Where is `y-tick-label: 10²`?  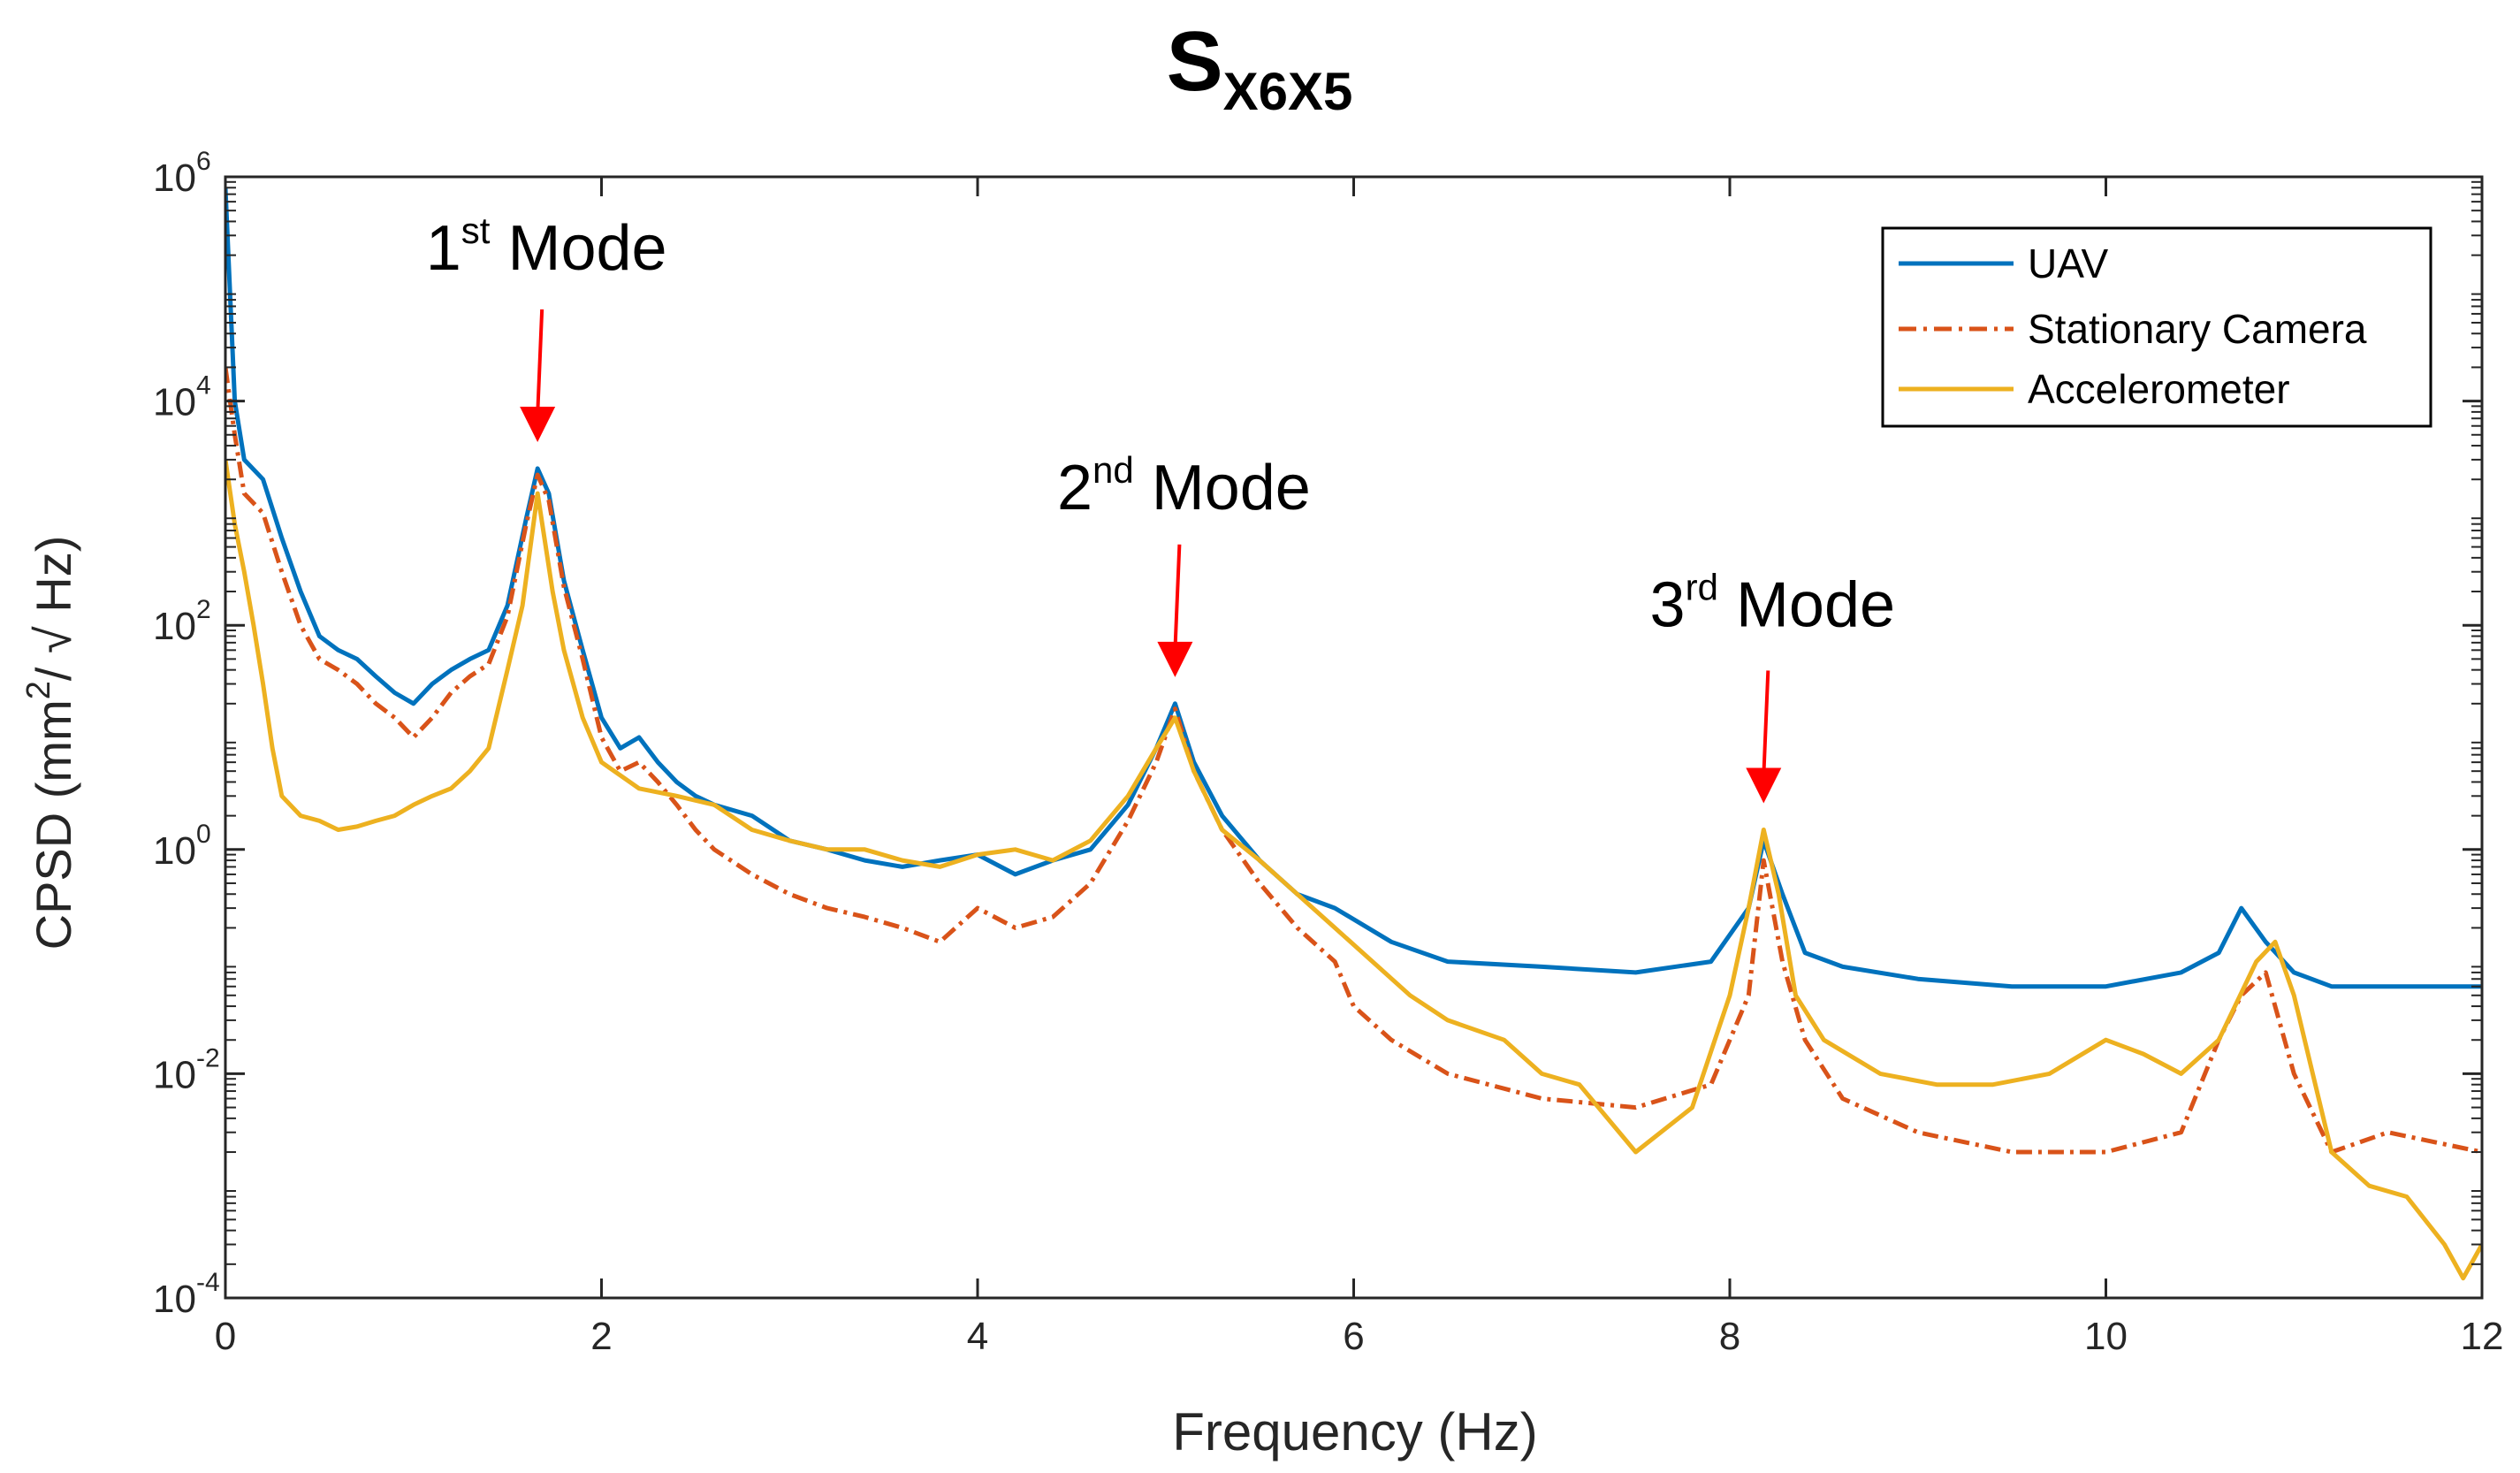
y-tick-label: 10² is located at coordinates (182, 621).